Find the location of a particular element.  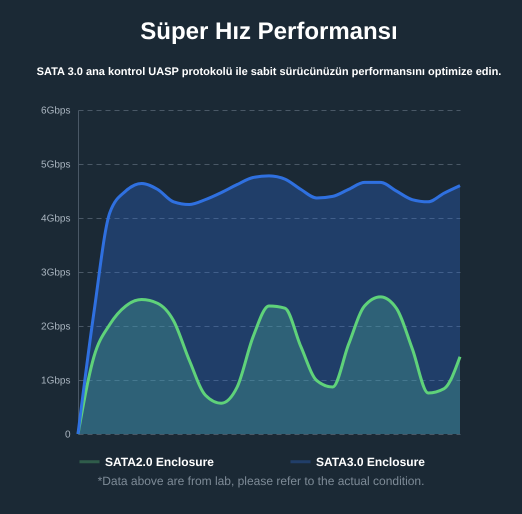

y-tick-label: 4Gbps is located at coordinates (55, 219).